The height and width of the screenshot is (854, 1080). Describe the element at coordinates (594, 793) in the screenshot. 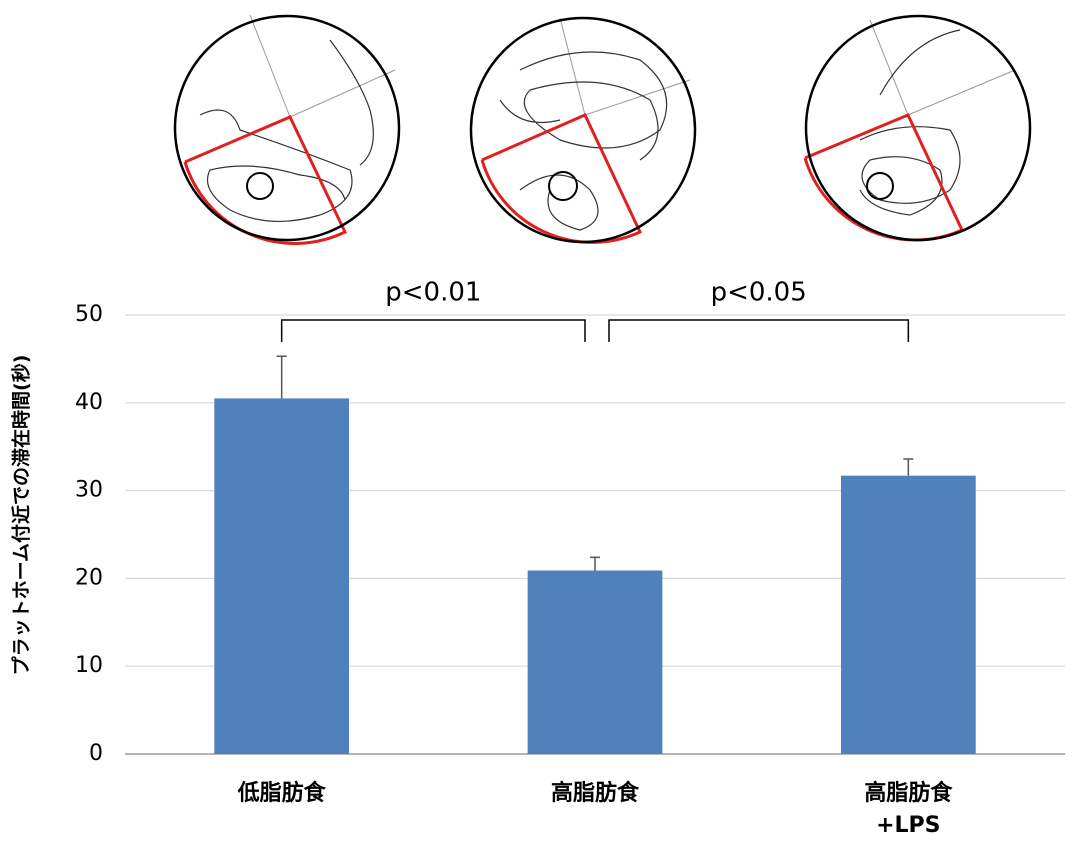

I see `x-tick-label: 高脂肪食` at that location.